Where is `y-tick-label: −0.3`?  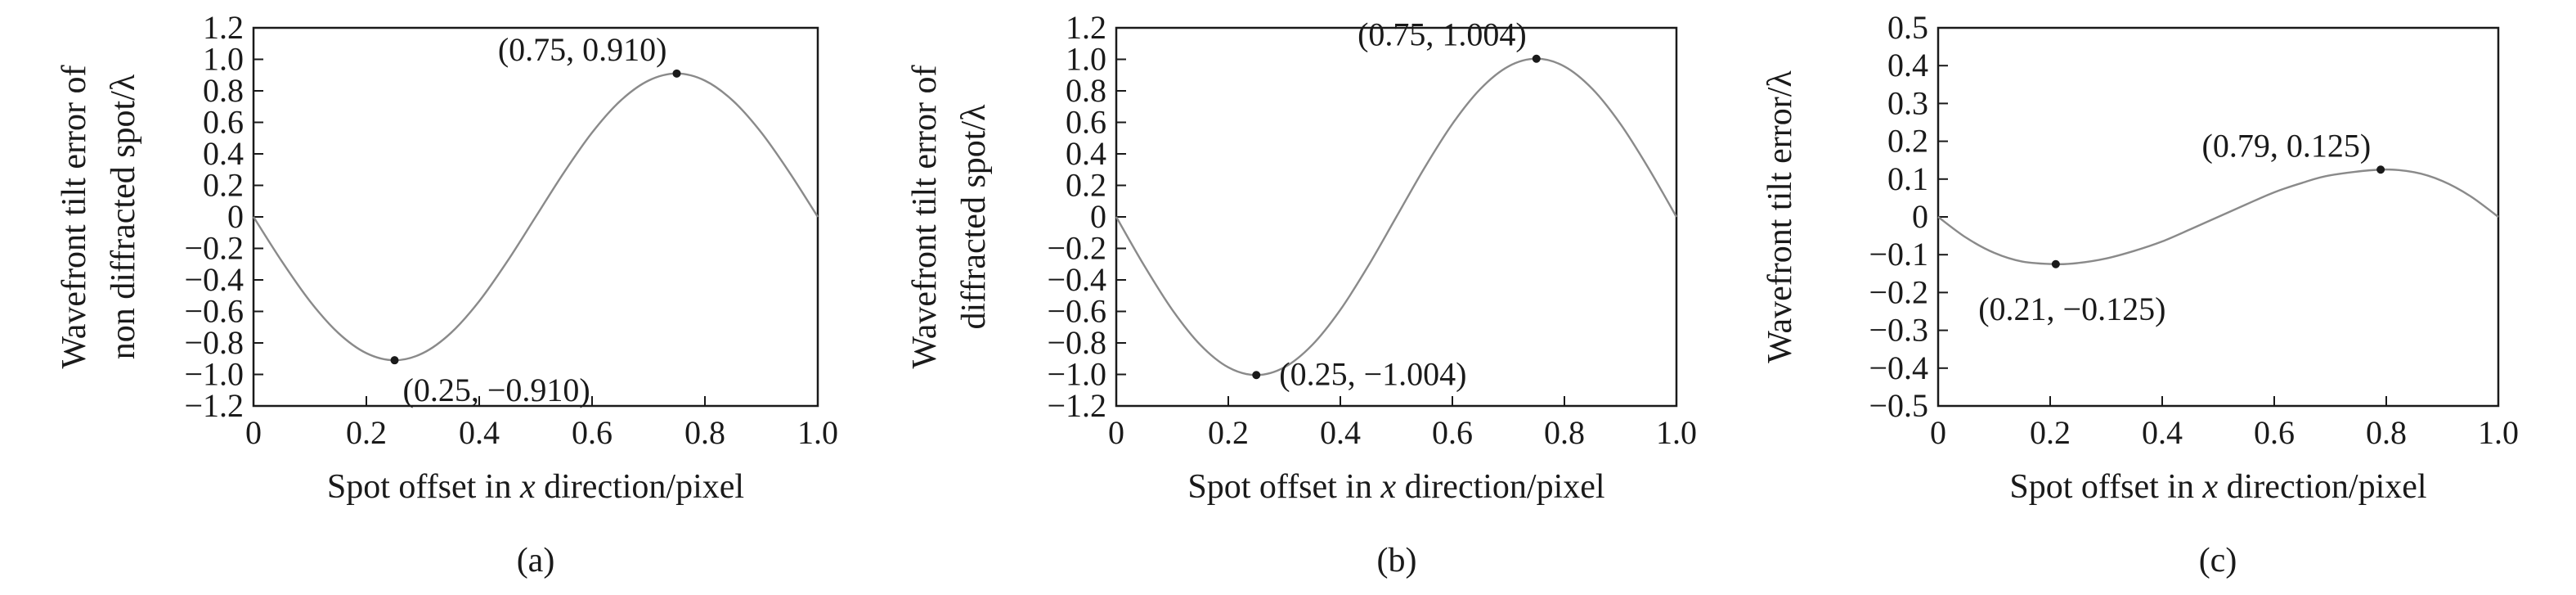
y-tick-label: −0.3 is located at coordinates (1898, 330).